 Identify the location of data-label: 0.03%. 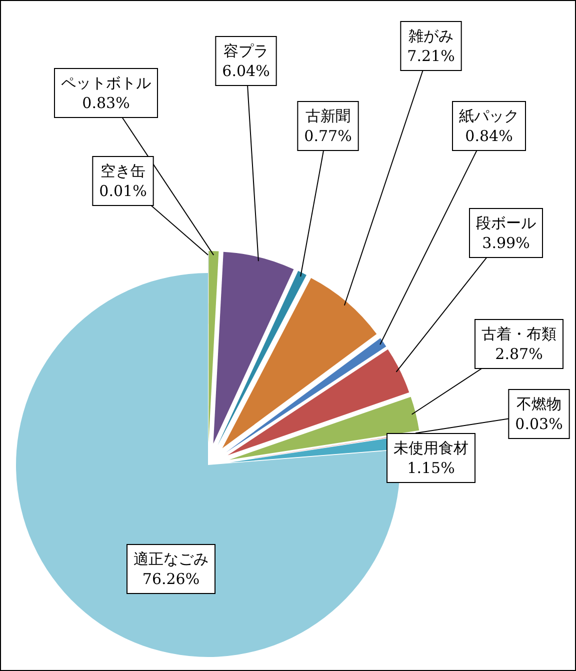
(539, 424).